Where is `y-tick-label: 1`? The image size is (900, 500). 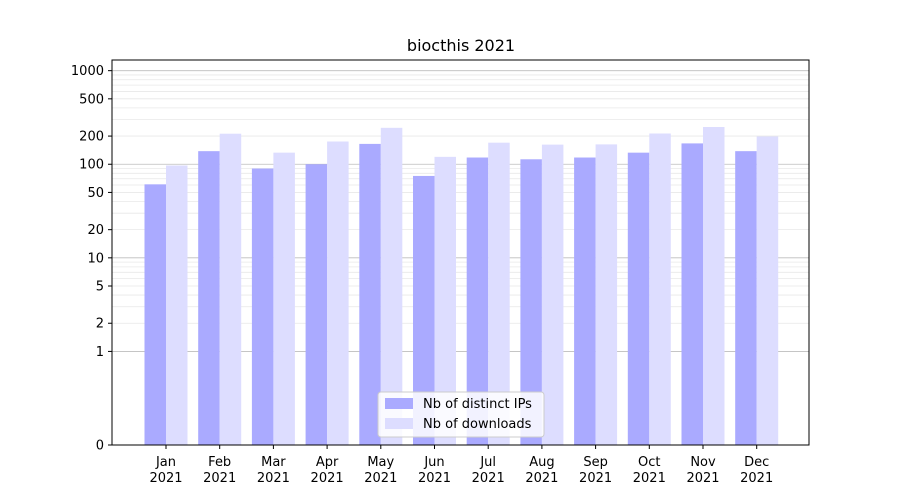
y-tick-label: 1 is located at coordinates (100, 352).